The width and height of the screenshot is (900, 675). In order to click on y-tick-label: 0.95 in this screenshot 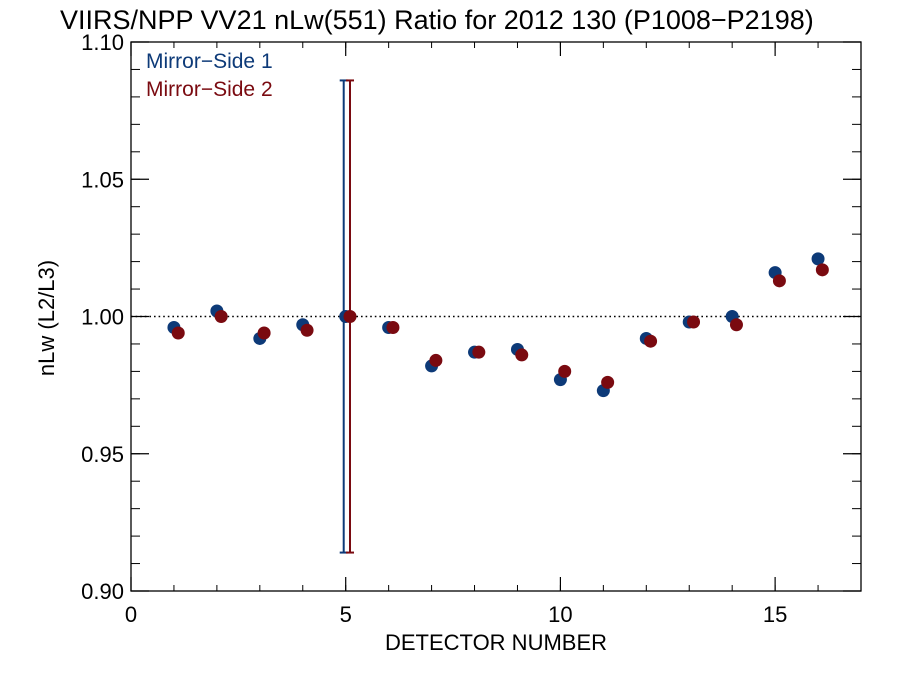, I will do `click(102, 454)`.